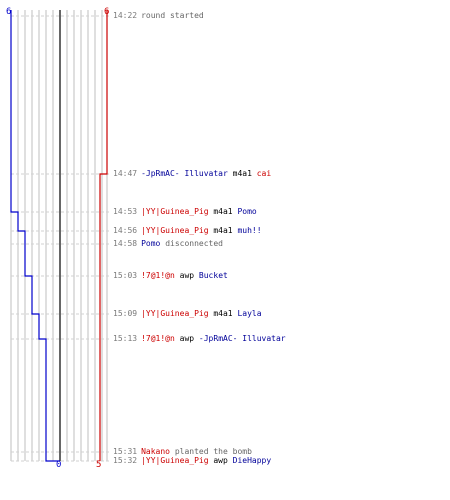 The image size is (450, 500). Describe the element at coordinates (213, 275) in the screenshot. I see `event-text: Bucket` at that location.